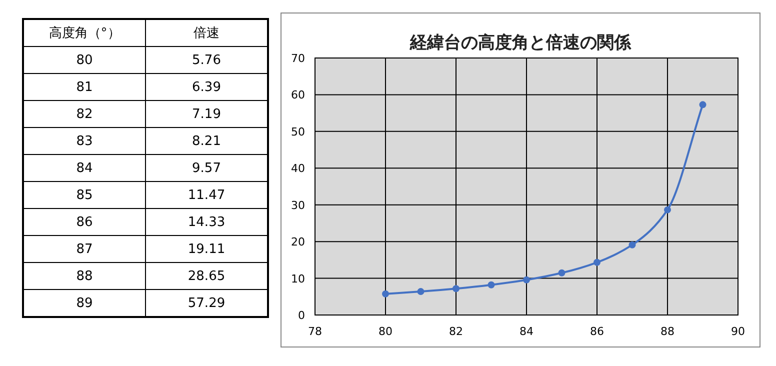 The width and height of the screenshot is (776, 366). I want to click on data-label: 6.39, so click(207, 87).